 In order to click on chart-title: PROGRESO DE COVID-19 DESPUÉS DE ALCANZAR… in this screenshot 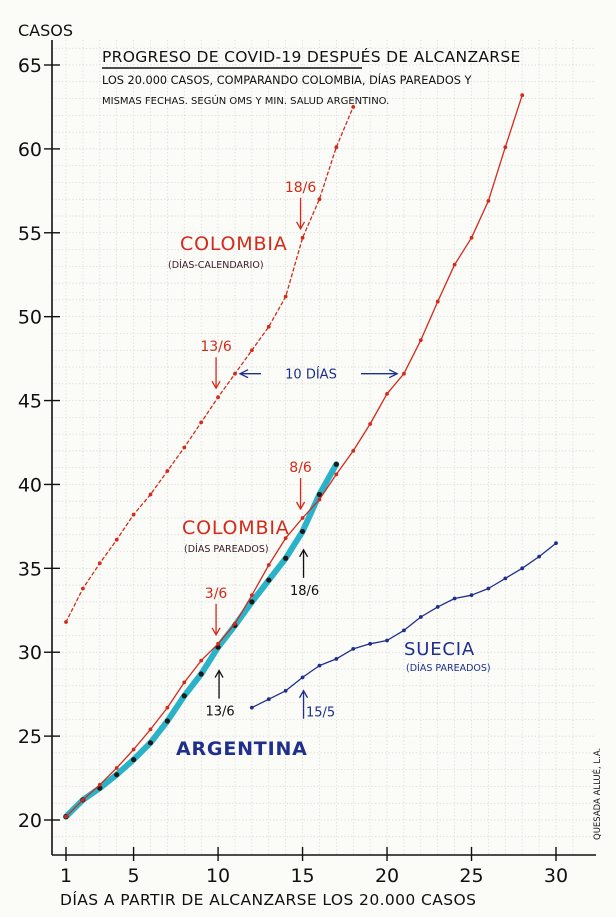, I will do `click(311, 56)`.